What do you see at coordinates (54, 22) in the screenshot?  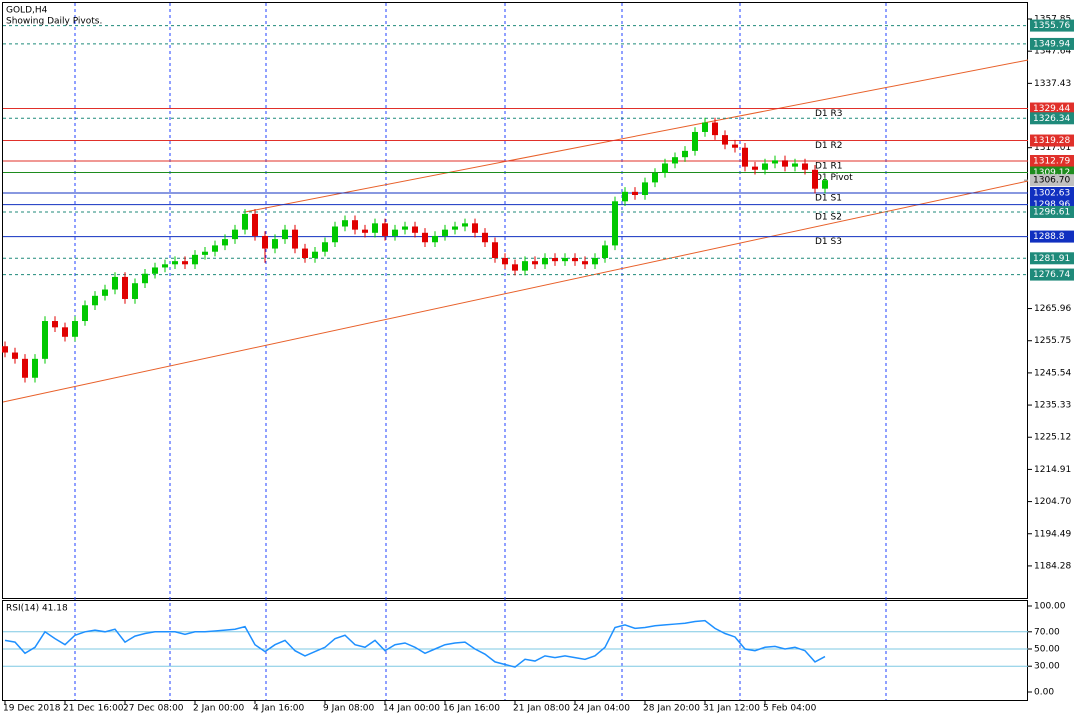 I see `chart-subtitle: Showing Daily Pivots.` at bounding box center [54, 22].